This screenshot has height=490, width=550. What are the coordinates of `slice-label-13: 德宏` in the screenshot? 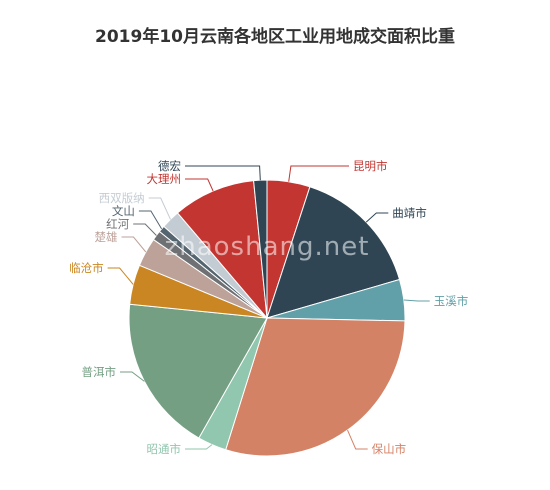 It's located at (169, 166).